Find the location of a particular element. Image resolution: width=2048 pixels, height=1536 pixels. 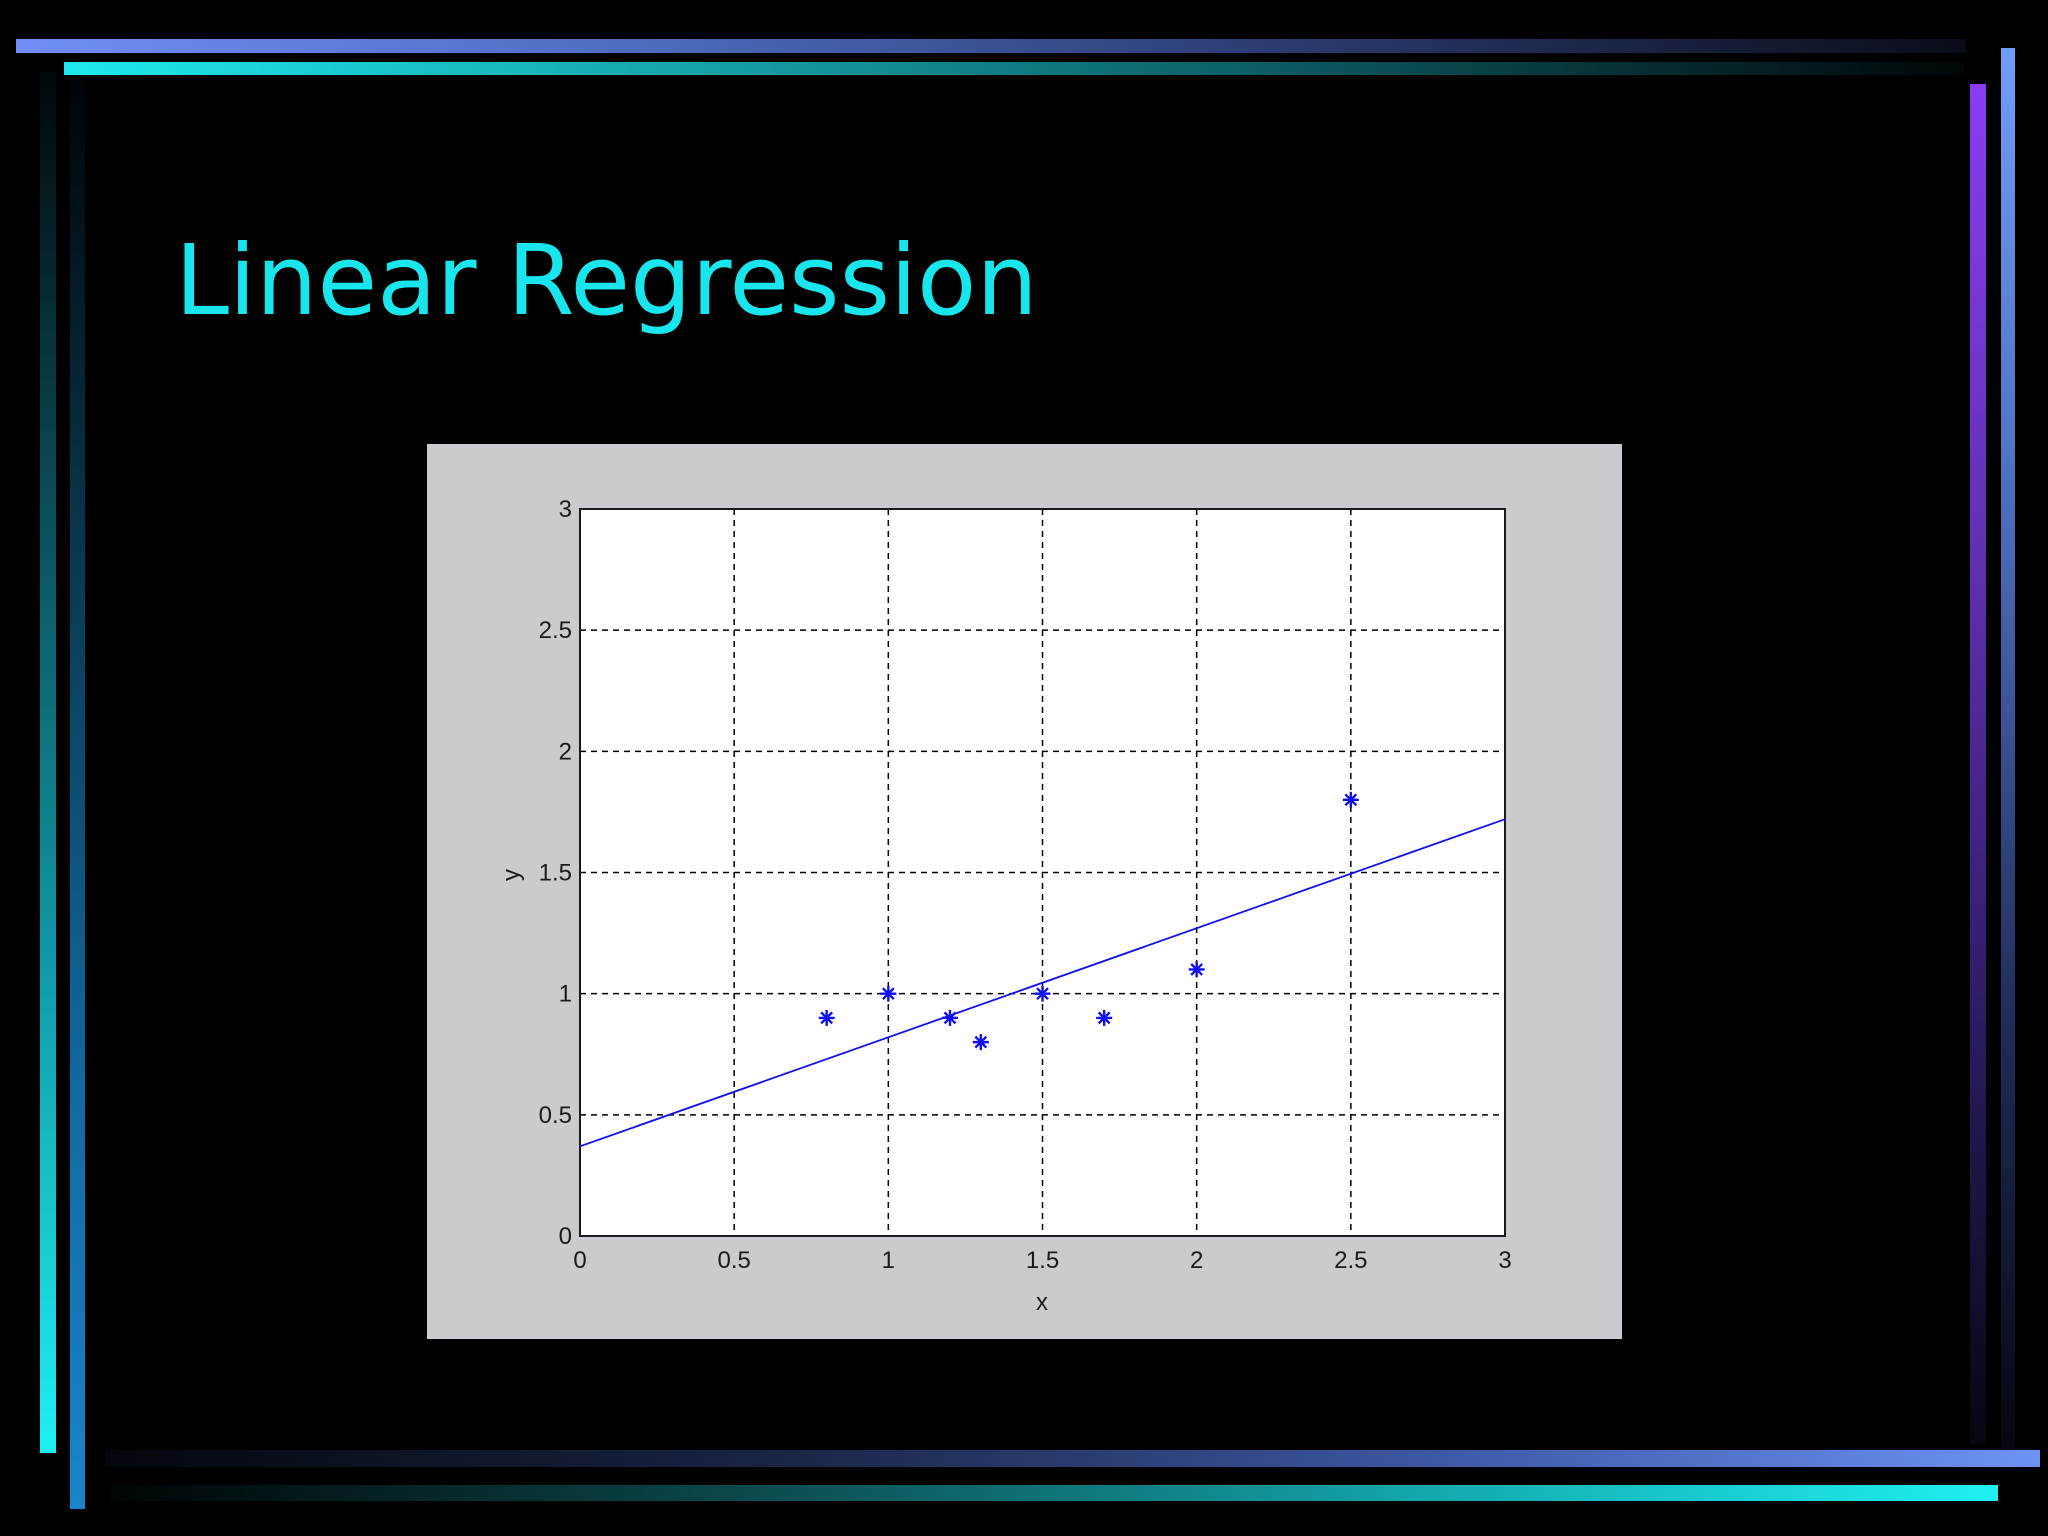

y-tick-label: 0 is located at coordinates (565, 1236).